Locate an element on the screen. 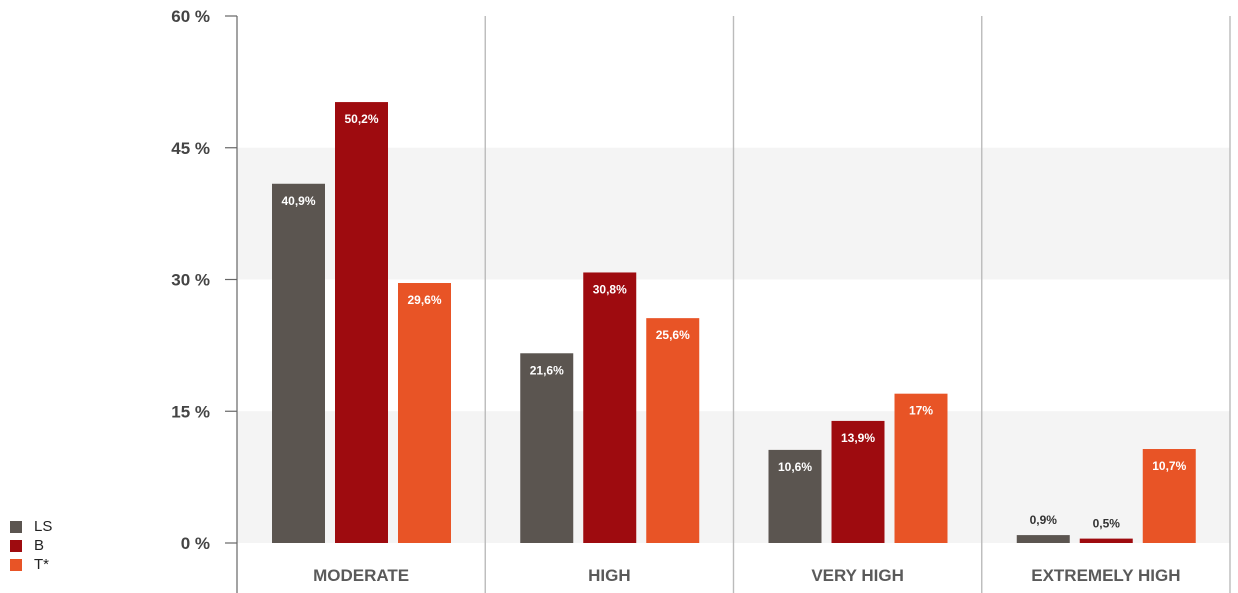 This screenshot has width=1238, height=593. y-tick-label: 15 % is located at coordinates (190, 411).